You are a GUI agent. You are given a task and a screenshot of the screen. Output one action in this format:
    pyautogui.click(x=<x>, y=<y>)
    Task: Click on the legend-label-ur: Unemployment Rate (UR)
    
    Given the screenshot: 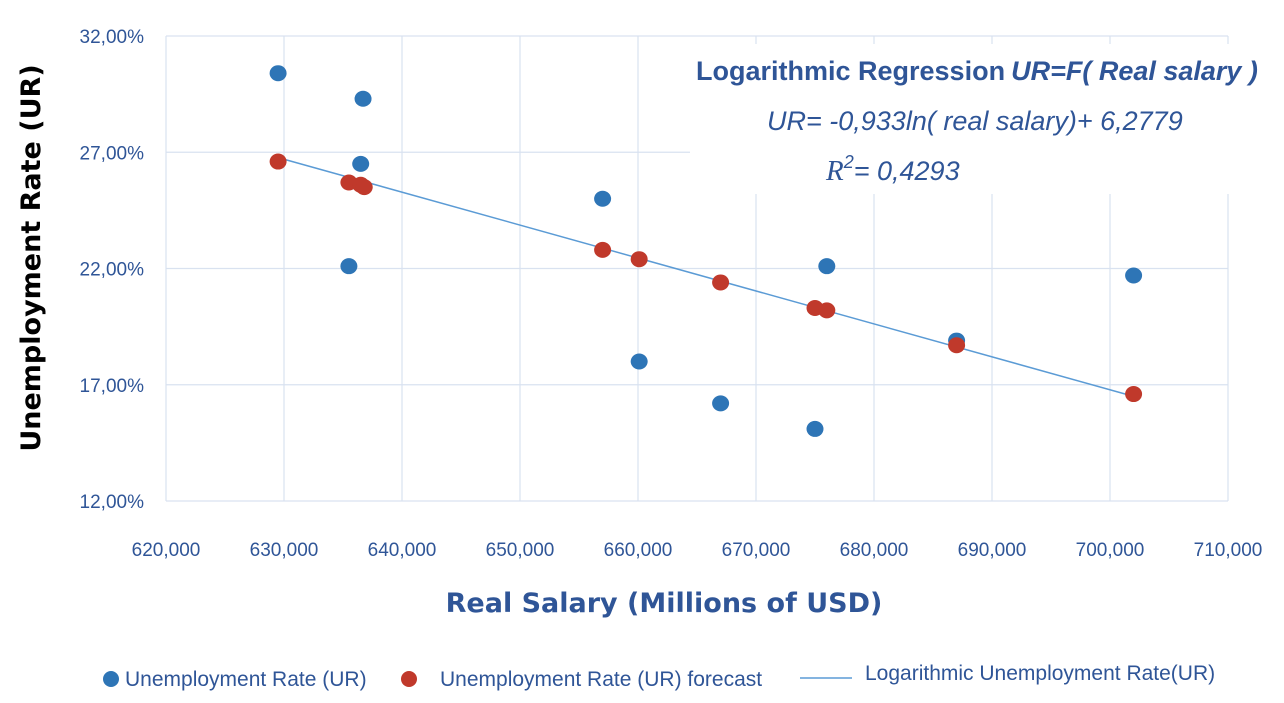 What is the action you would take?
    pyautogui.click(x=246, y=679)
    